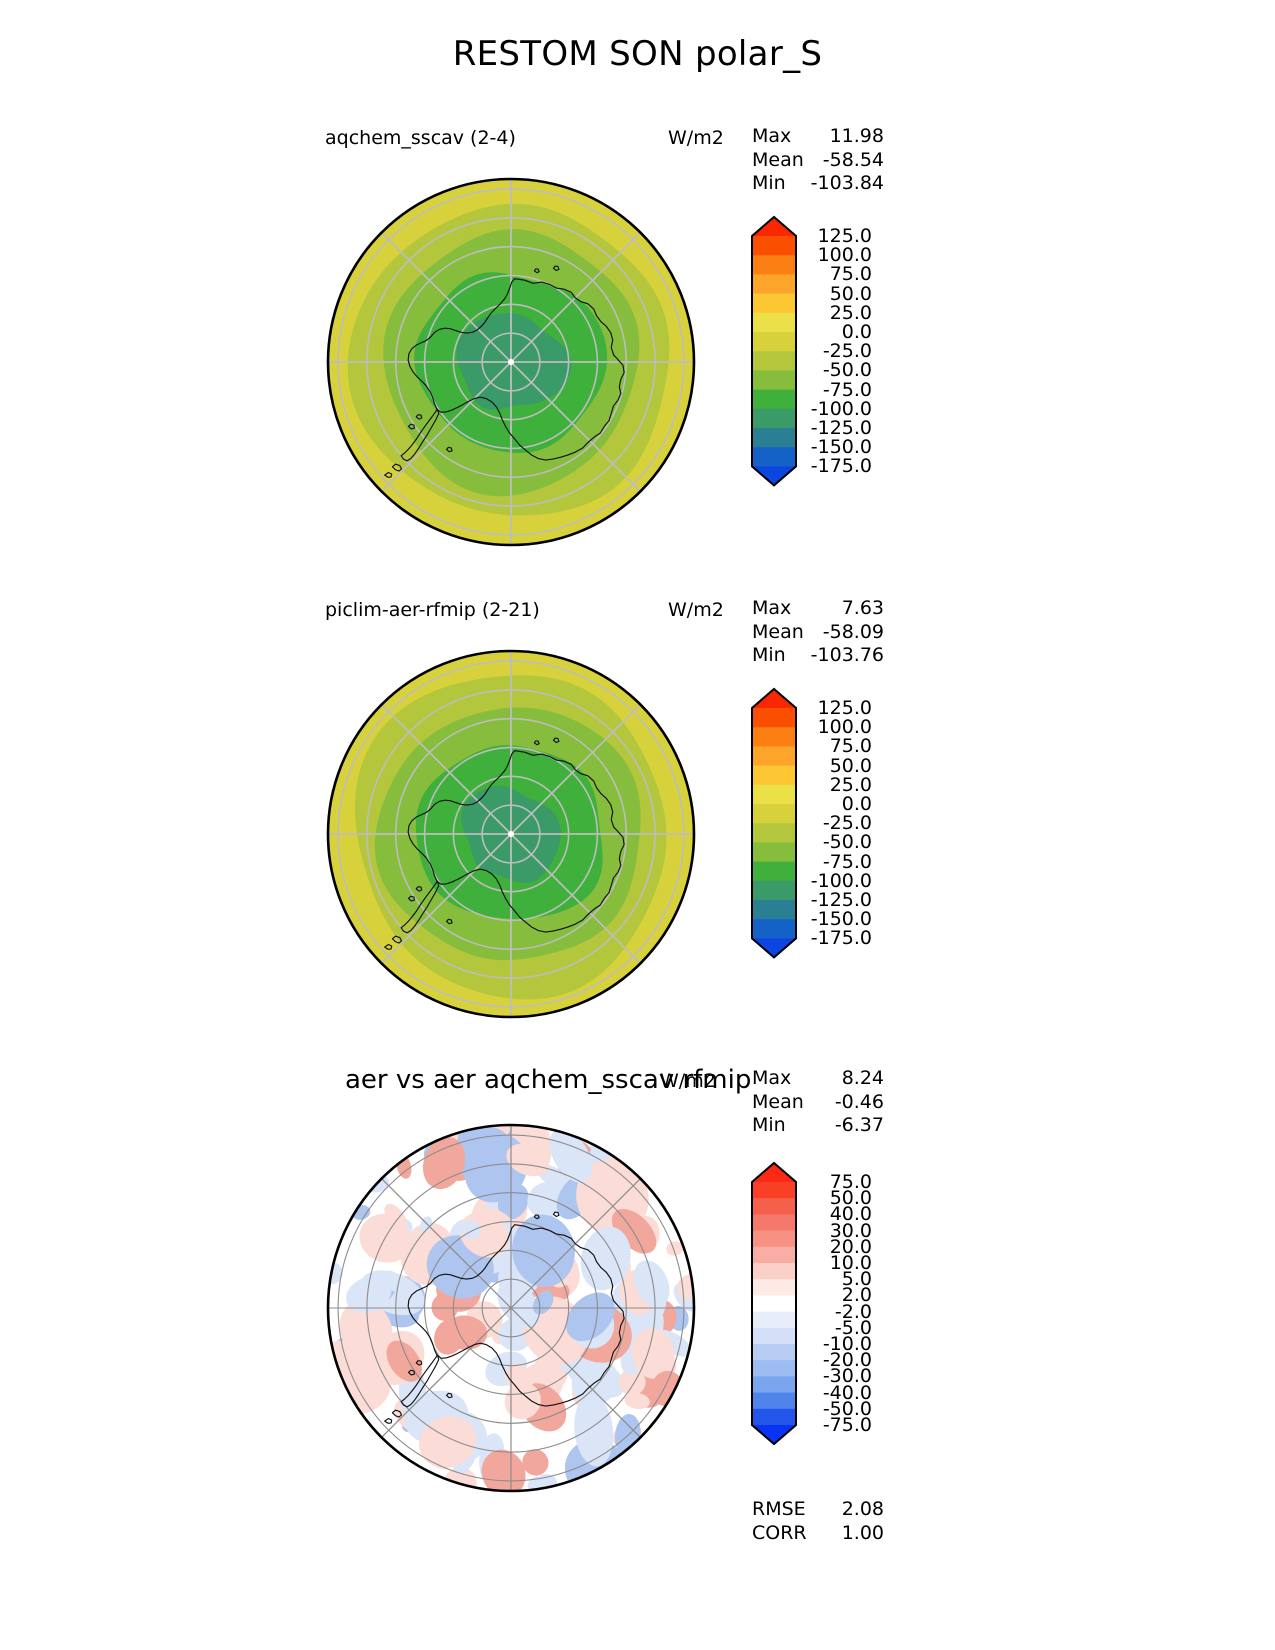  I want to click on stat-row: Min -103.76, so click(822, 656).